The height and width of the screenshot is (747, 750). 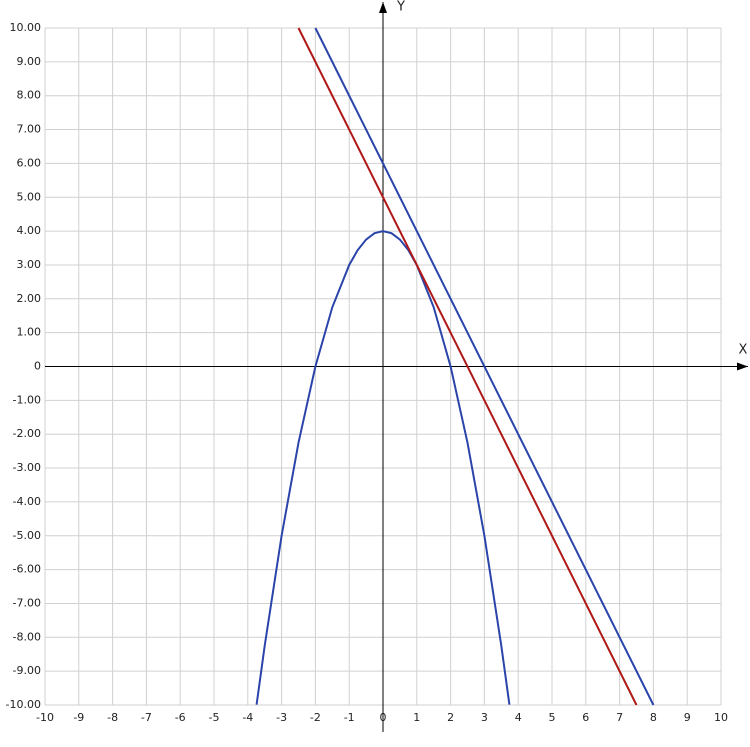 I want to click on x-tick-label: -10, so click(x=45, y=717).